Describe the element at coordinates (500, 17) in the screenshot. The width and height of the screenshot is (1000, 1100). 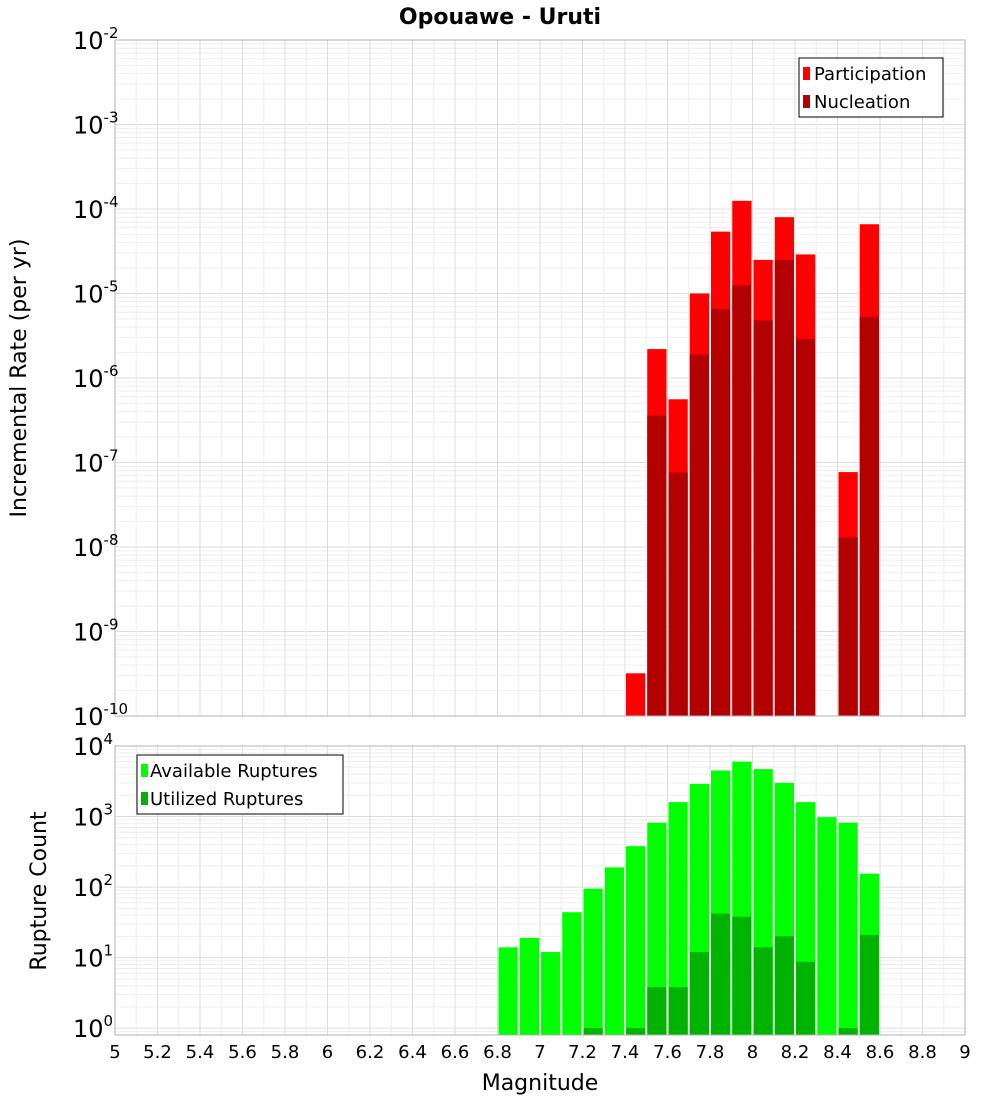
I see `chart-title: Opouawe - Uruti` at that location.